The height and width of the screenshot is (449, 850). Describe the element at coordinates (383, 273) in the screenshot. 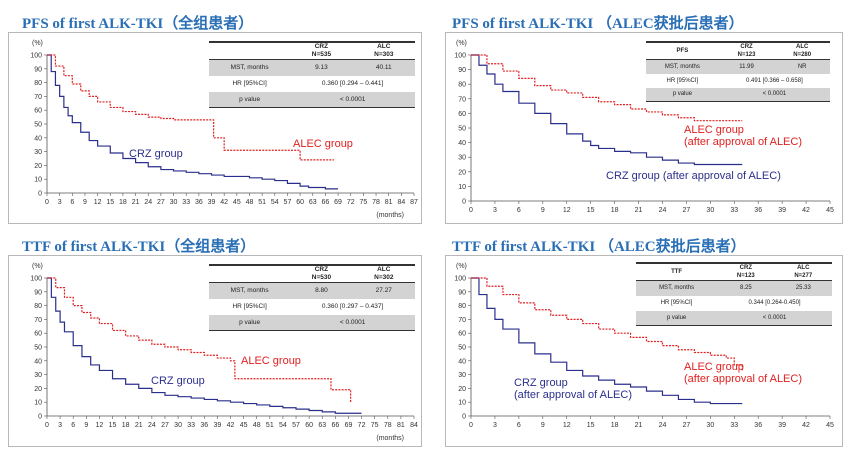

I see `table-header-alc: ALC N=302` at that location.